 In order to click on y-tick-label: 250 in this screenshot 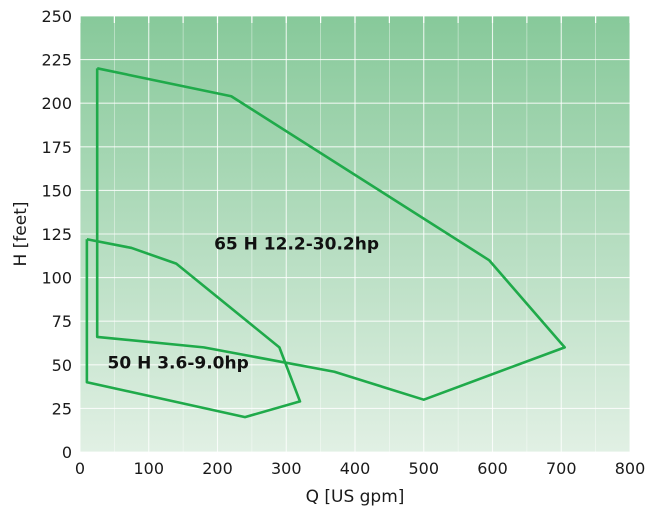, I will do `click(56, 16)`.